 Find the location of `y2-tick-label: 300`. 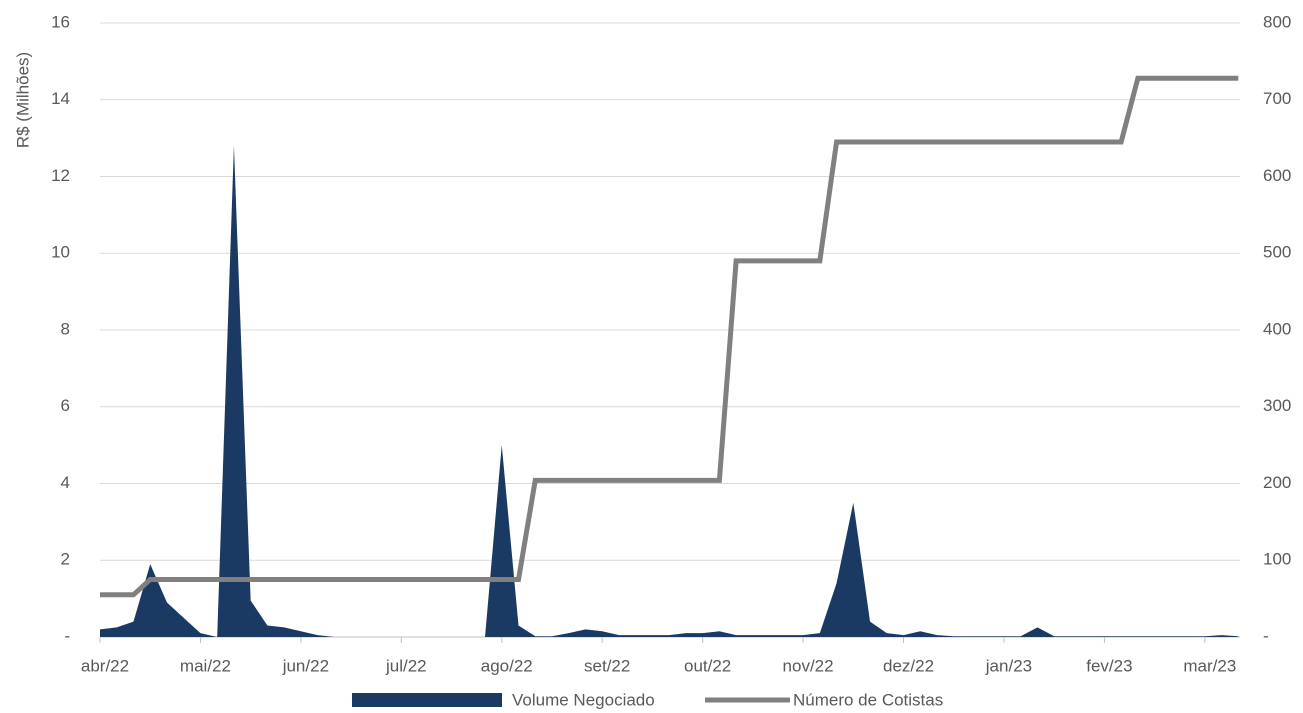

y2-tick-label: 300 is located at coordinates (1277, 405).